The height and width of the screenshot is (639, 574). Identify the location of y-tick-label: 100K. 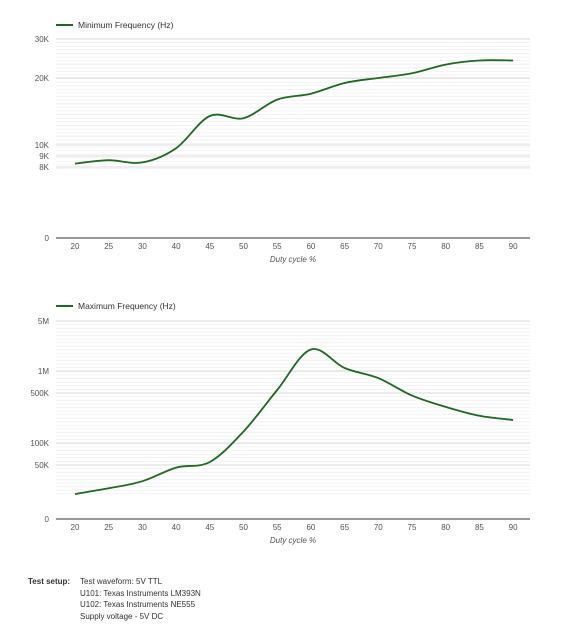
(39, 443).